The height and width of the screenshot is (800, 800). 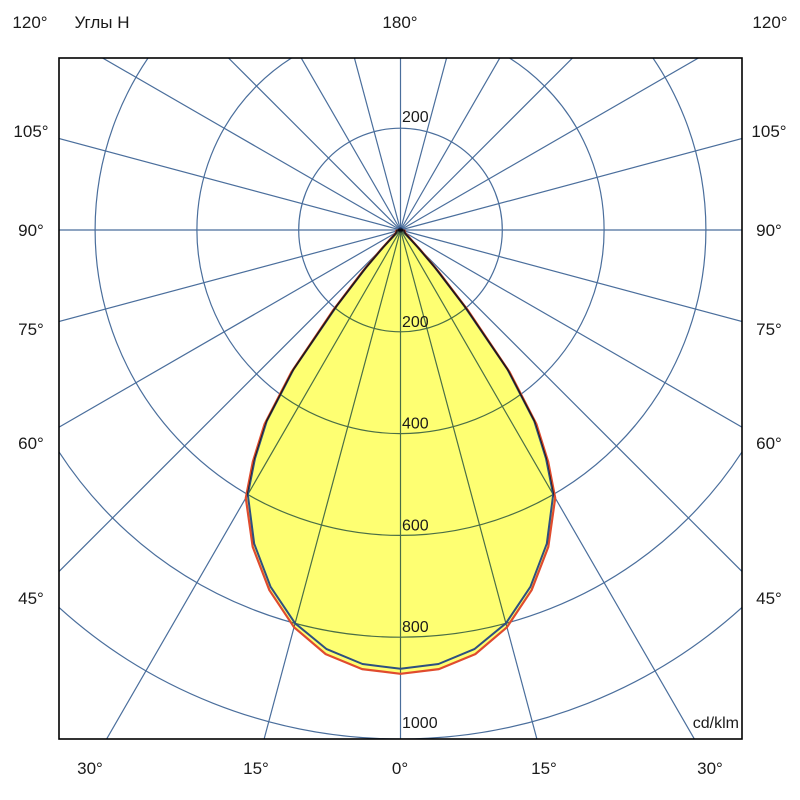 I want to click on radial-tick-800: 800, so click(x=415, y=627).